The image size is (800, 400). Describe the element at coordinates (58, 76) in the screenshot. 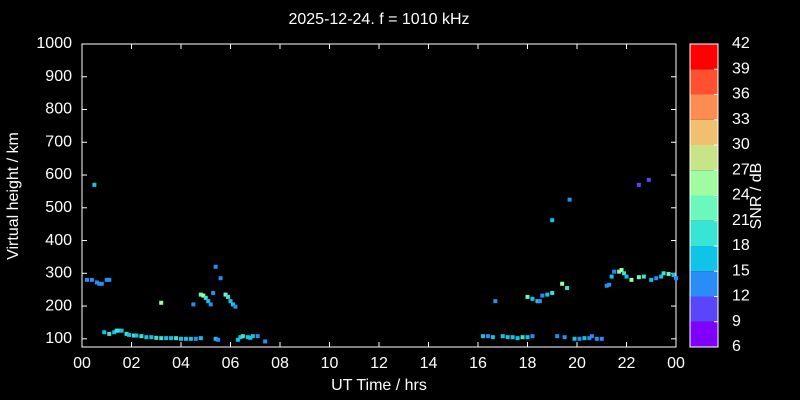

I see `y-tick-label: 900` at that location.